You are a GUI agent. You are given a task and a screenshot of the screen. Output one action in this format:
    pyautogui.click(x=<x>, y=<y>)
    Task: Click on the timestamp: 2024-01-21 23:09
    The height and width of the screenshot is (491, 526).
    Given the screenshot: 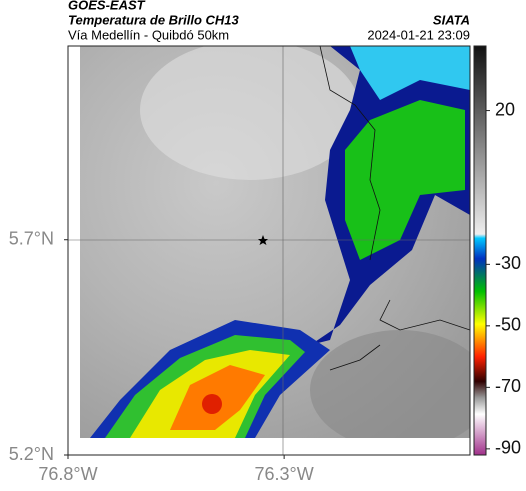 What is the action you would take?
    pyautogui.click(x=418, y=34)
    